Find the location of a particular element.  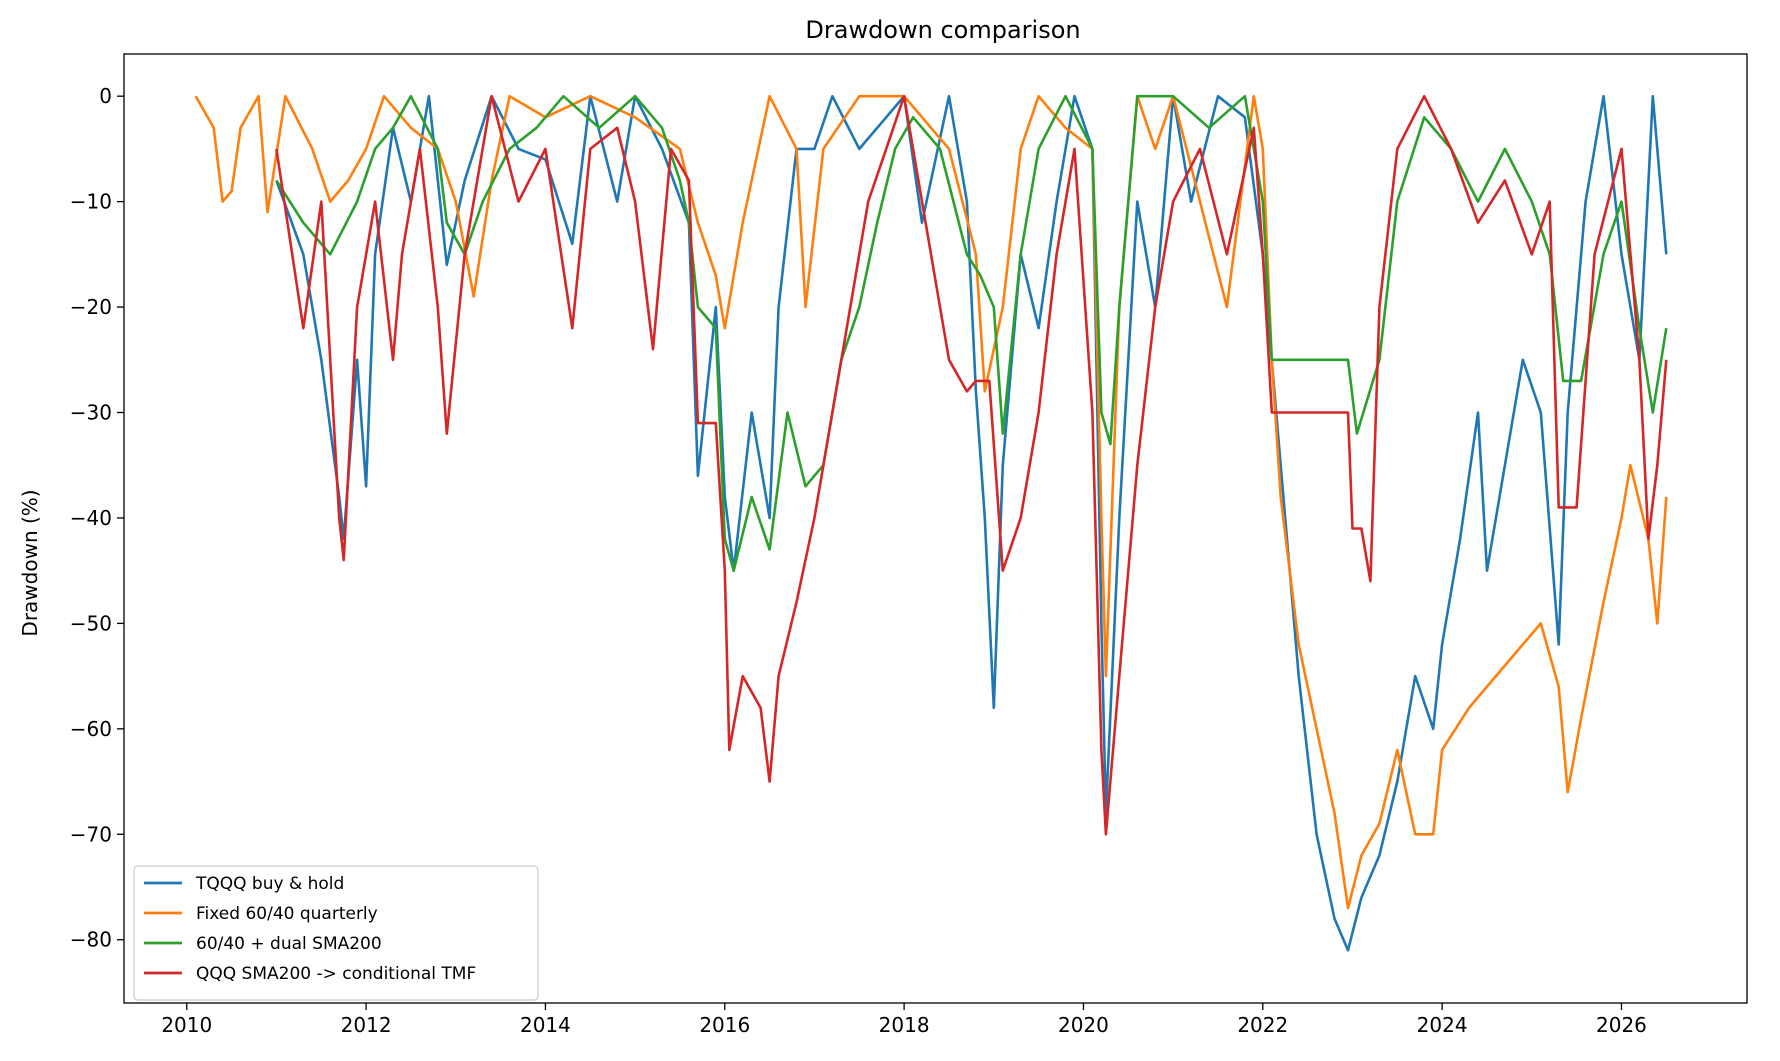

y-tick-label: −20 is located at coordinates (91, 307).